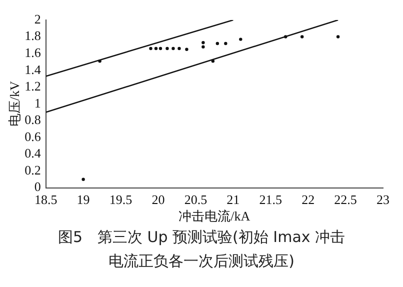 Image resolution: width=403 pixels, height=287 pixels. I want to click on x-tick-label: 23, so click(383, 200).